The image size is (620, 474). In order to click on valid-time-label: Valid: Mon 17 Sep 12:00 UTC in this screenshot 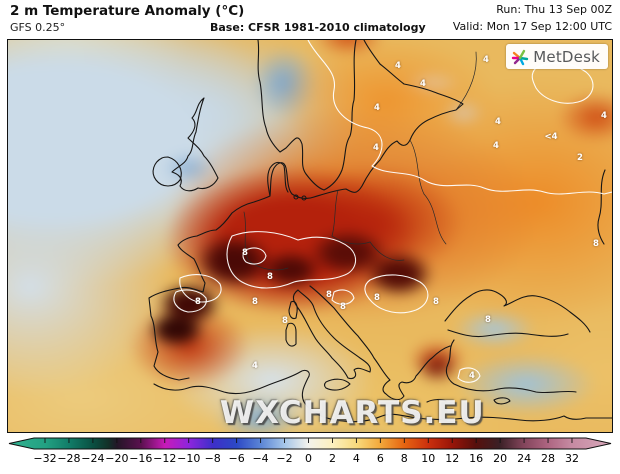, I will do `click(532, 26)`.